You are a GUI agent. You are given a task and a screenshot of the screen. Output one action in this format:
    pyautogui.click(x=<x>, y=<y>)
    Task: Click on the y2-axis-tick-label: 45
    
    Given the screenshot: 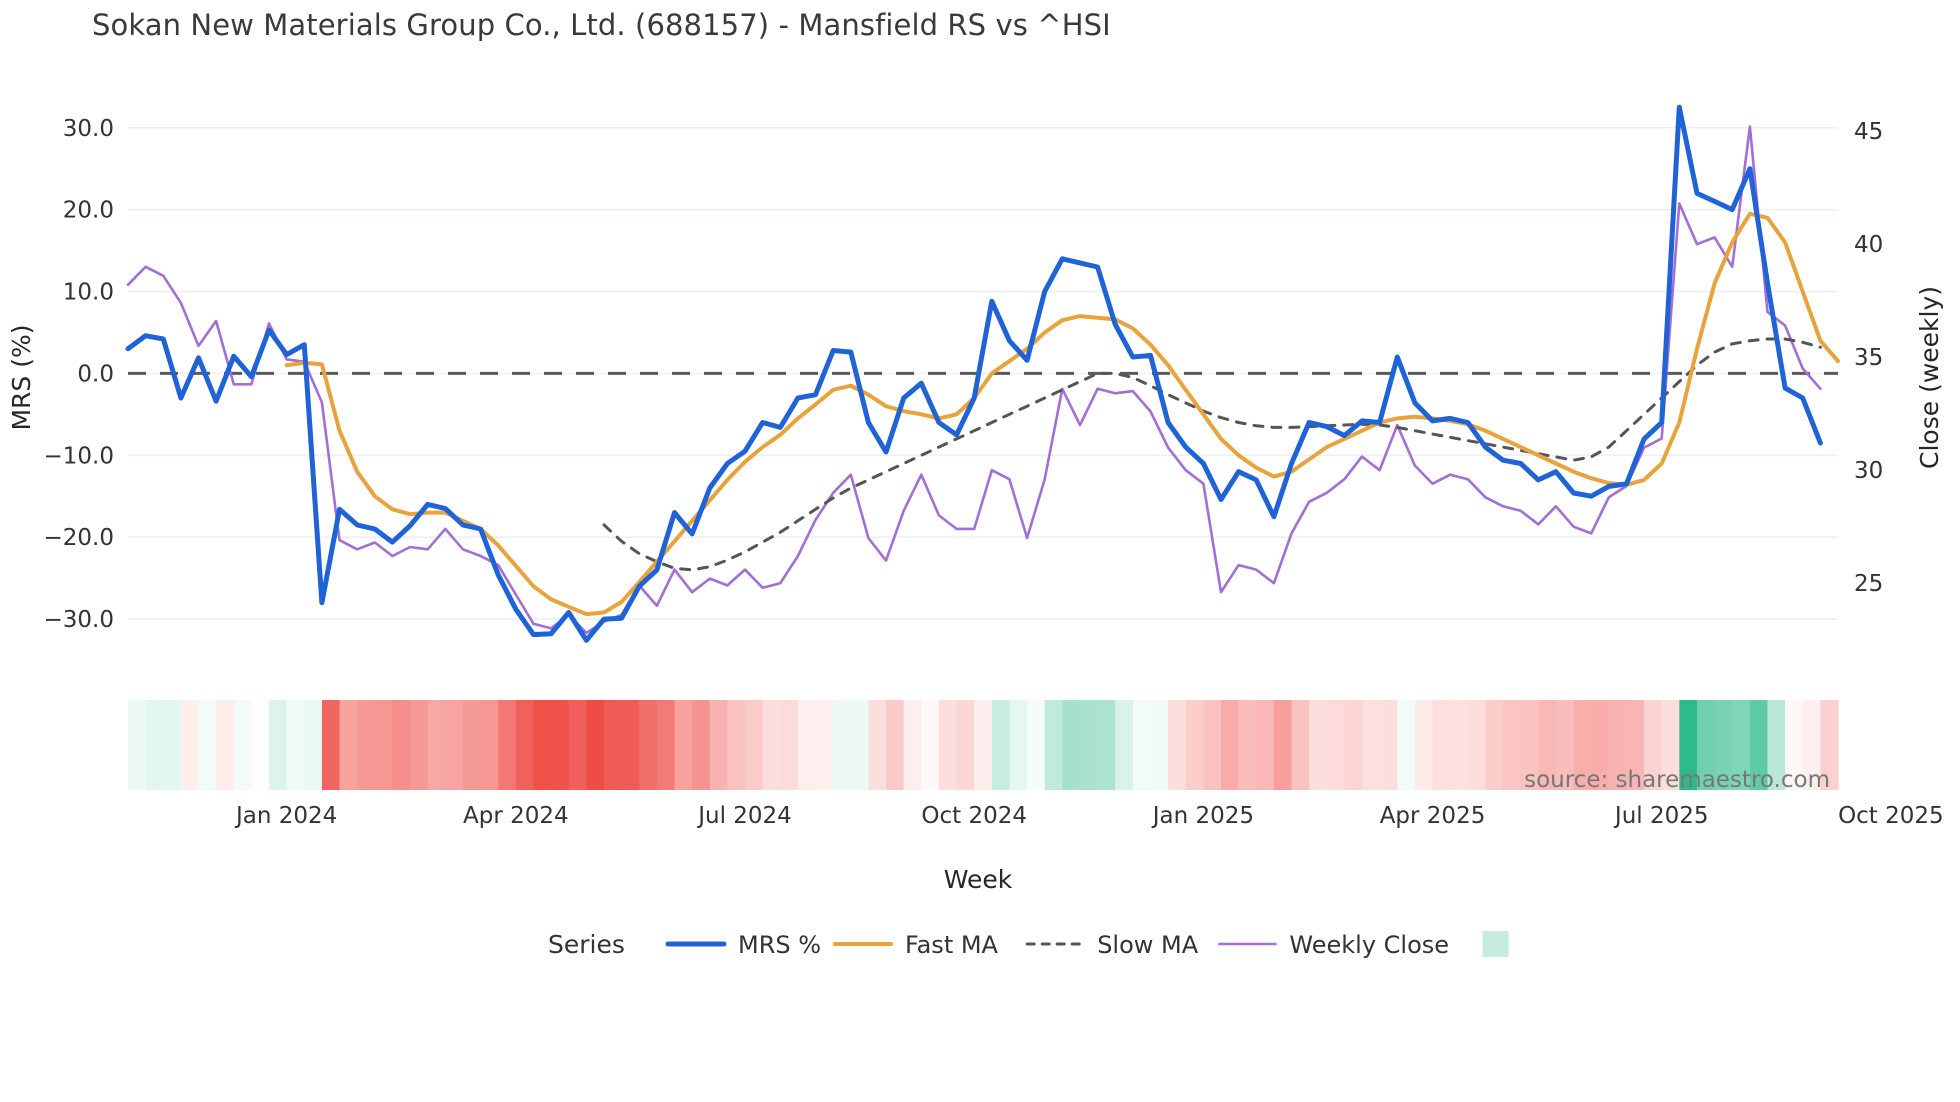 What is the action you would take?
    pyautogui.click(x=1868, y=132)
    